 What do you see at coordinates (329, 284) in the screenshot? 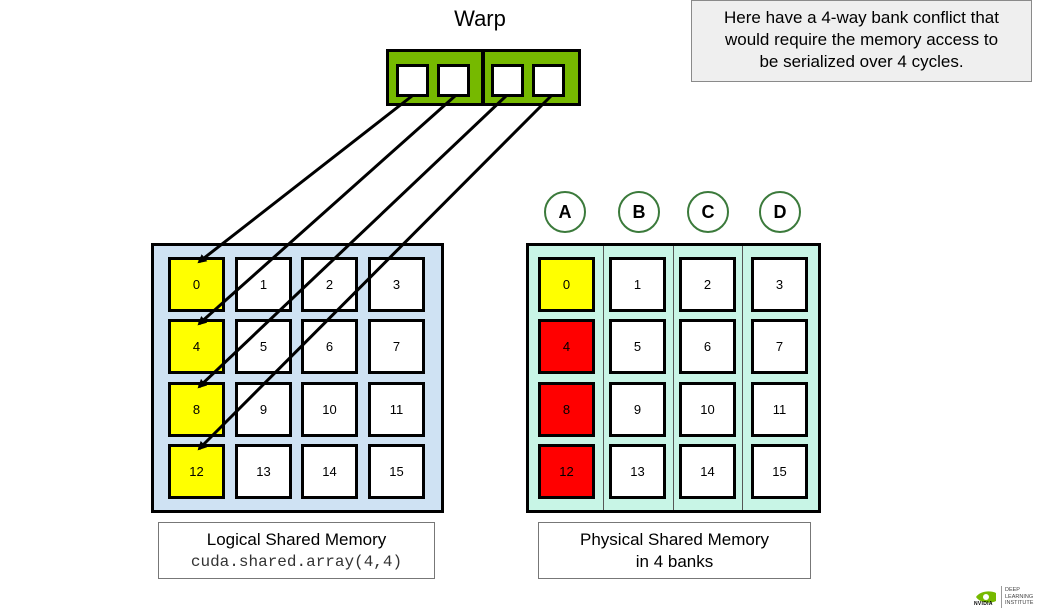
I see `logical-cell-2: 2` at bounding box center [329, 284].